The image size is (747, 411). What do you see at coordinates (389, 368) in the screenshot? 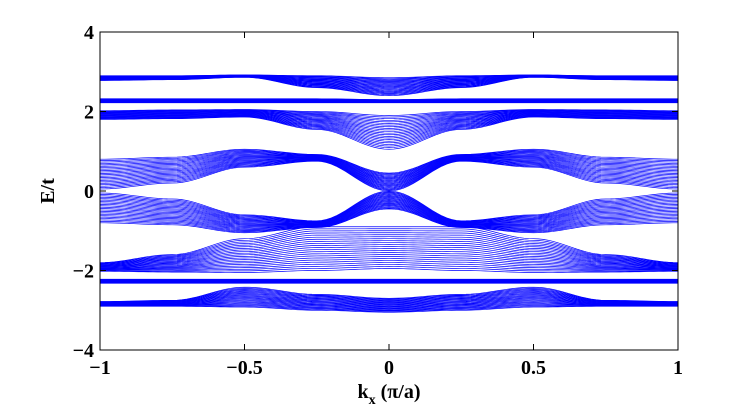
I see `x-tick-label: 0` at bounding box center [389, 368].